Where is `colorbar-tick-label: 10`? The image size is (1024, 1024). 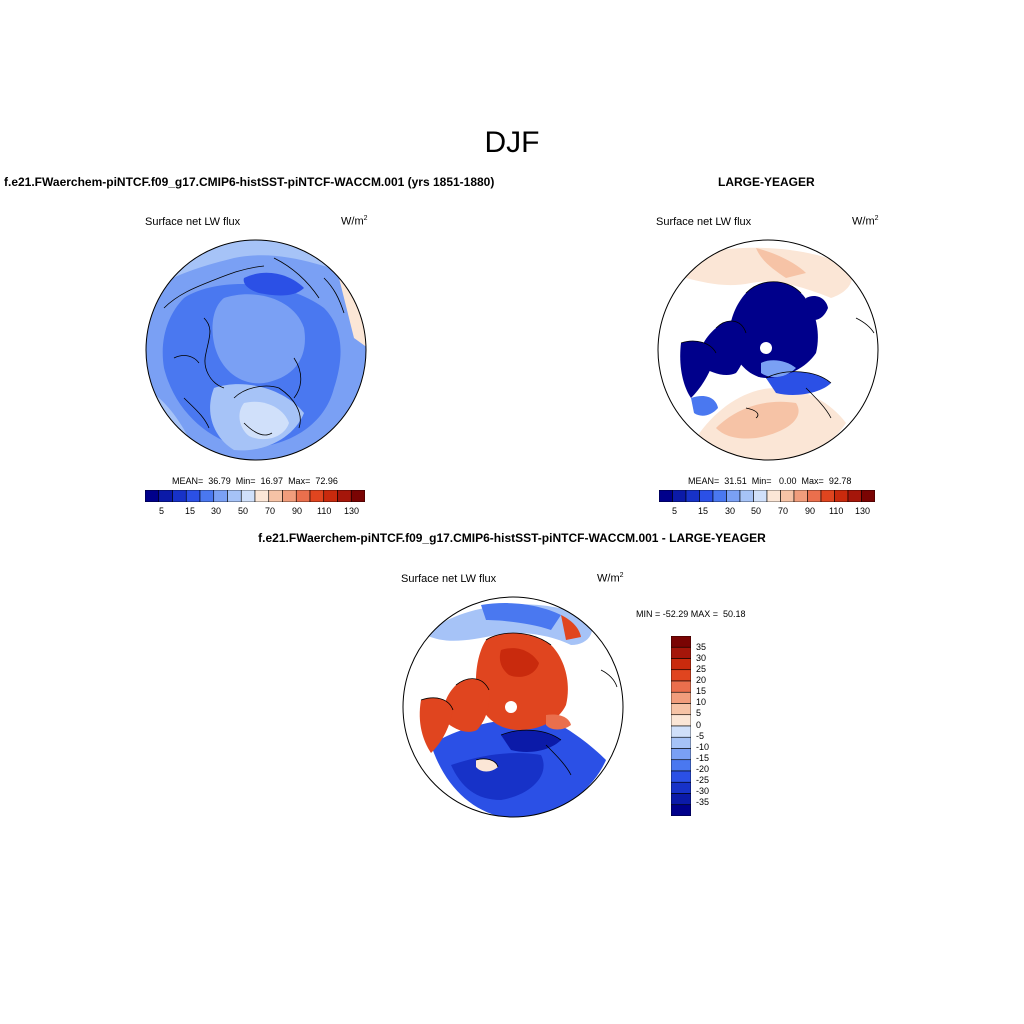 colorbar-tick-label: 10 is located at coordinates (701, 702).